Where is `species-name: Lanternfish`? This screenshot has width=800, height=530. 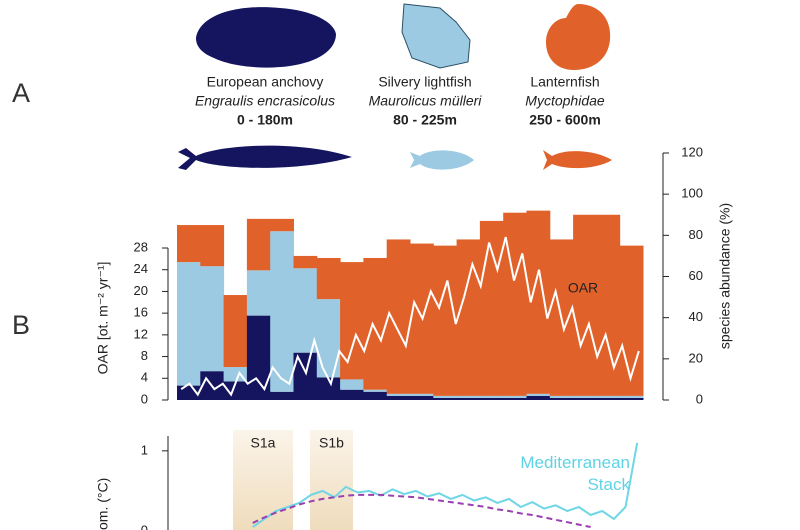 species-name: Lanternfish is located at coordinates (564, 82).